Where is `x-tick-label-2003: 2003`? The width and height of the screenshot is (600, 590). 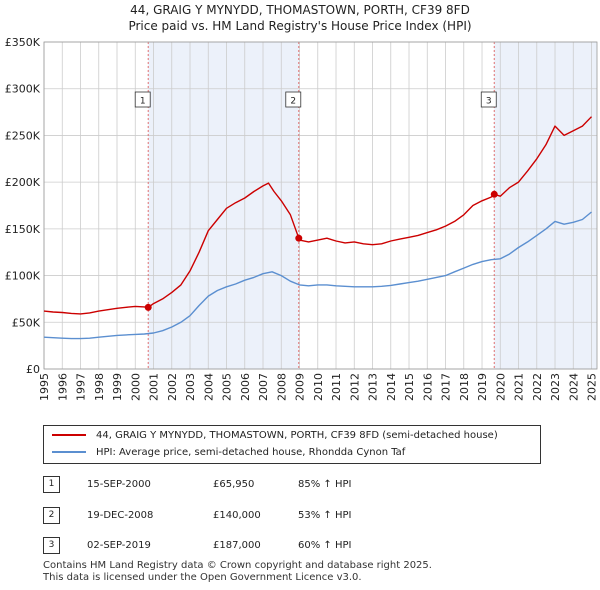 x-tick-label-2003: 2003 is located at coordinates (190, 387).